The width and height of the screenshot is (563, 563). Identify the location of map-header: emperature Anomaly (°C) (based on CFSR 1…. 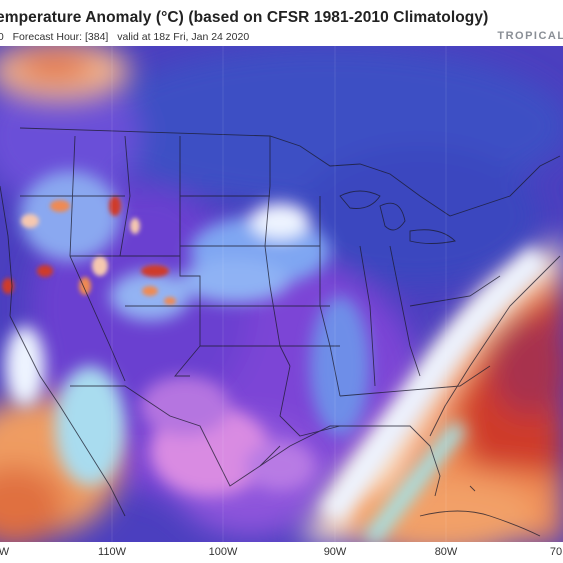
(281, 23).